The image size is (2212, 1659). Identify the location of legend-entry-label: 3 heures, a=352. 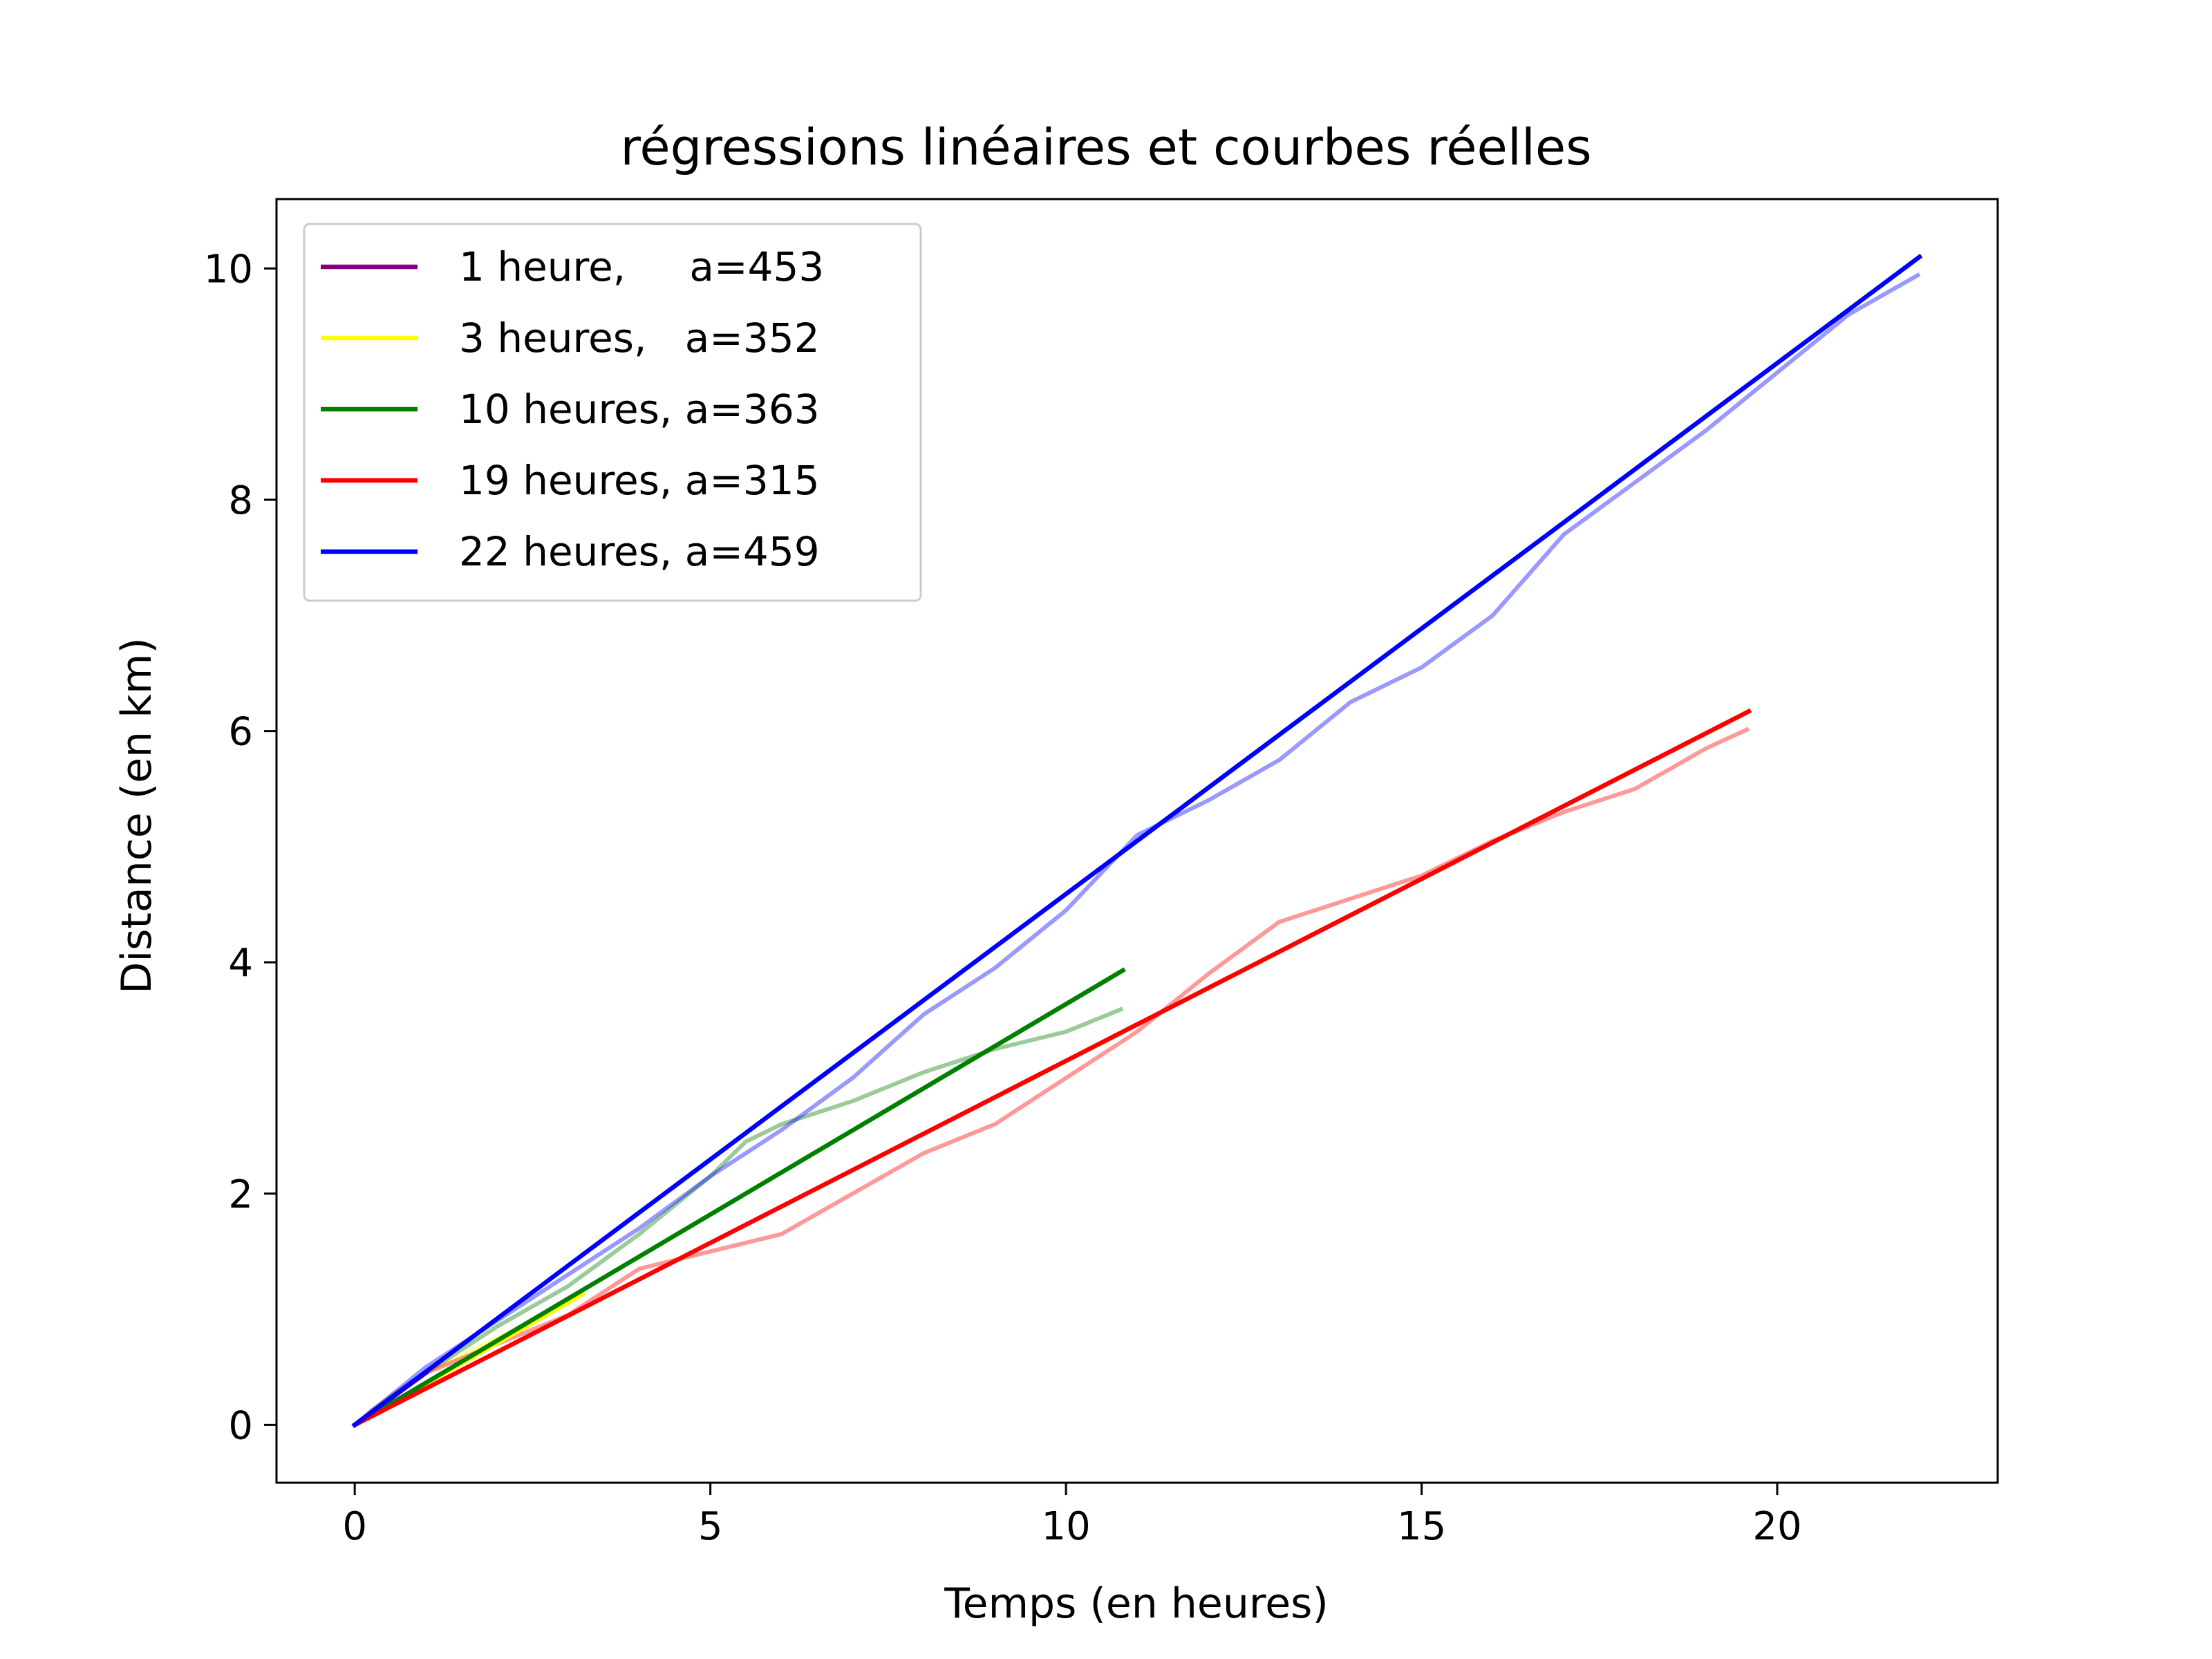
(639, 338).